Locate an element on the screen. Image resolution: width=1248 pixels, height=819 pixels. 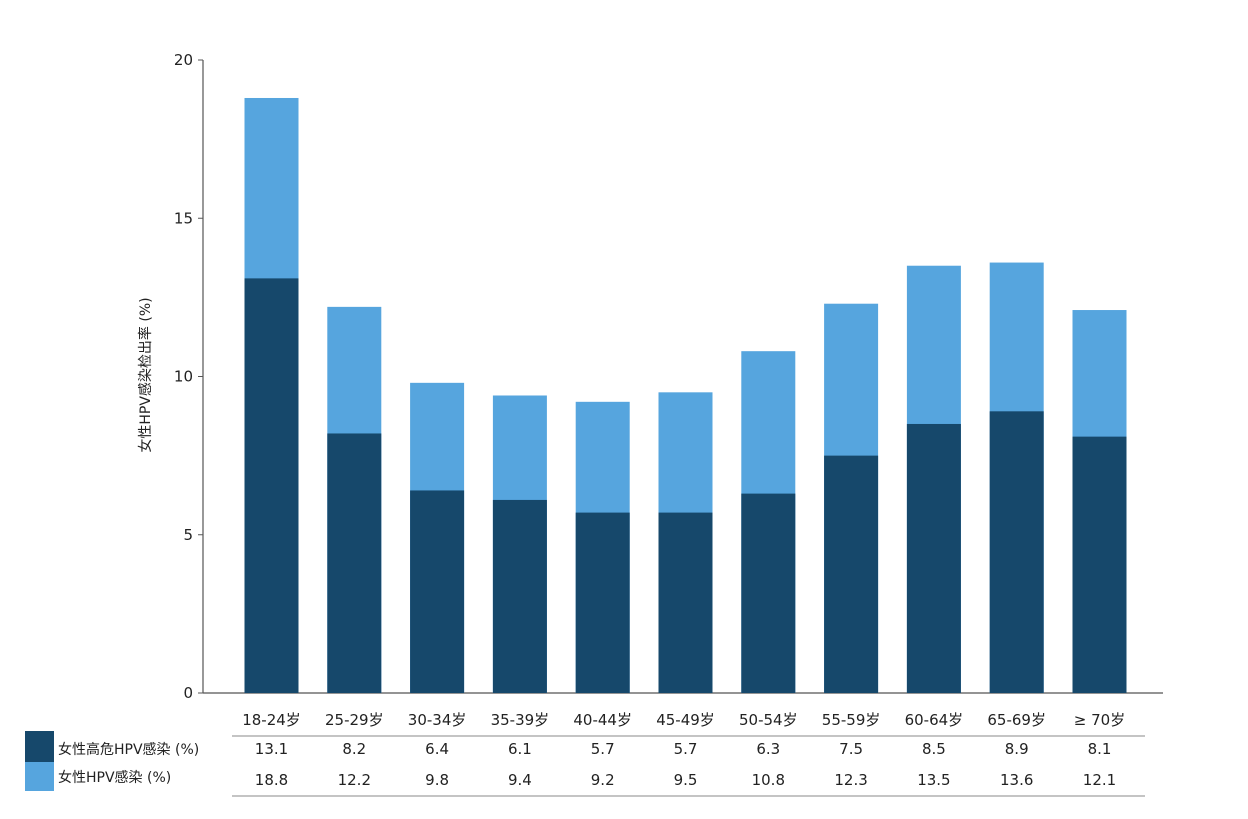
data-label-total: 9.5 is located at coordinates (686, 780).